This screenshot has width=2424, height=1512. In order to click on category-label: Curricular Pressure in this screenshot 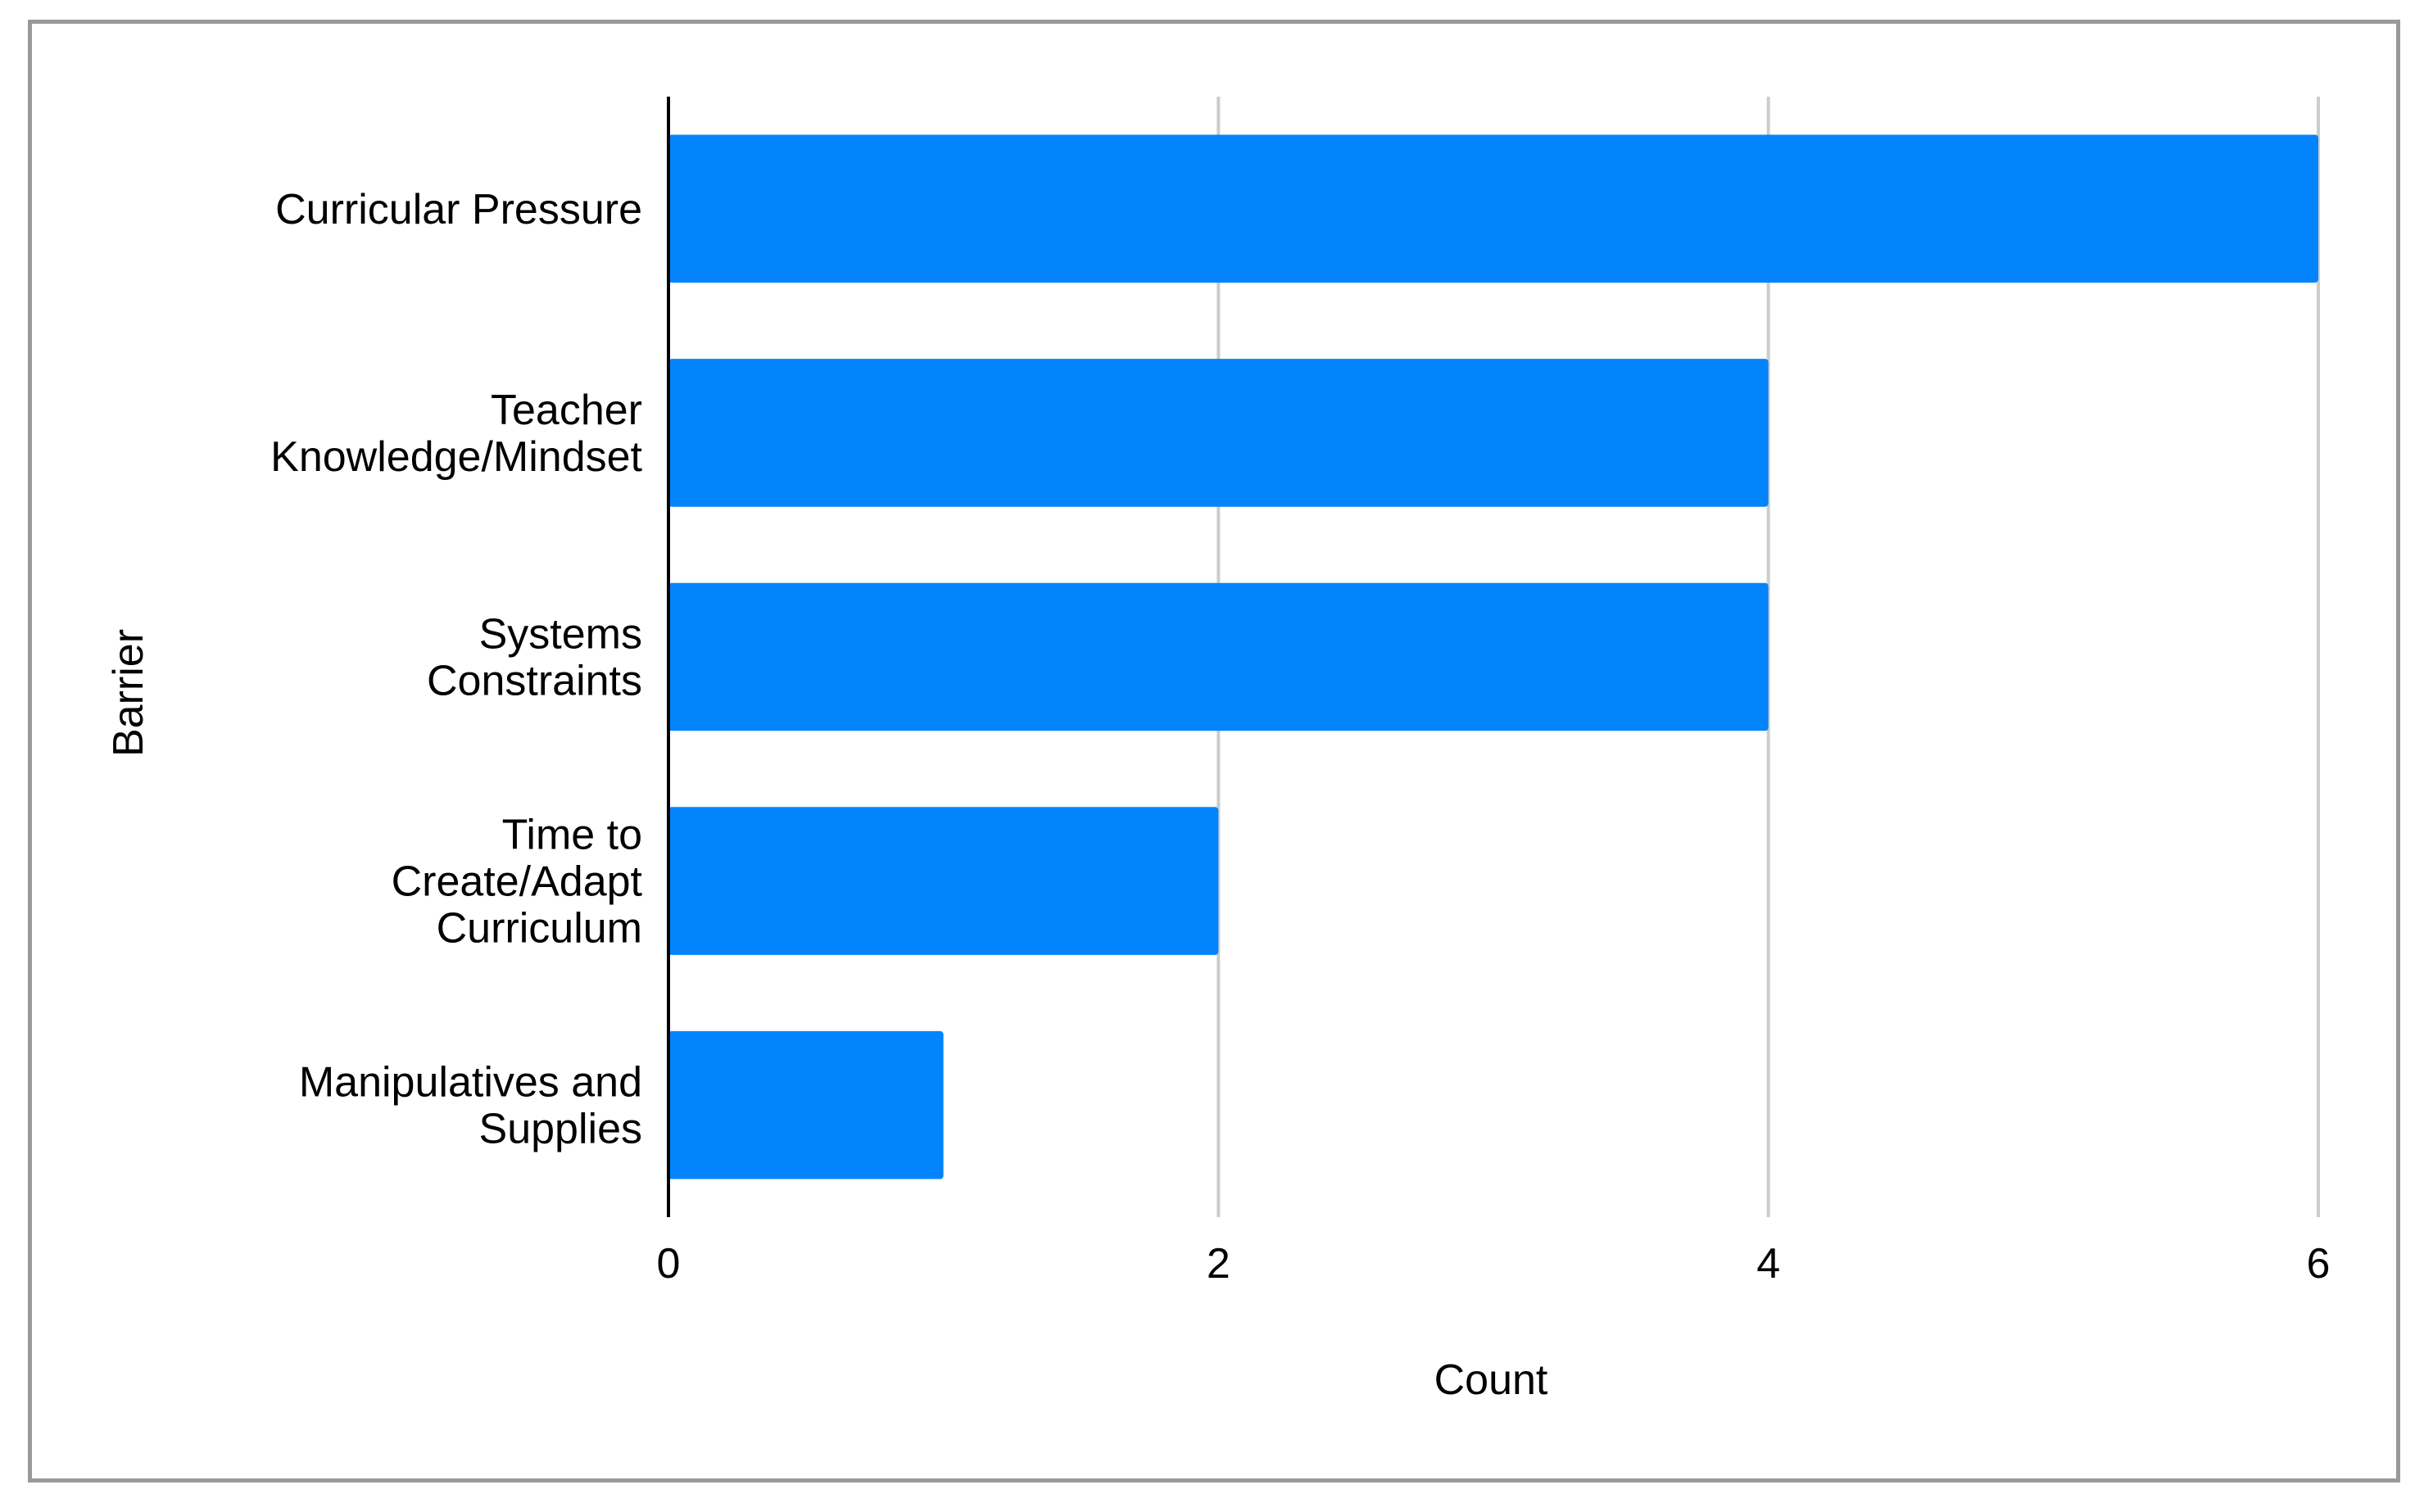, I will do `click(458, 210)`.